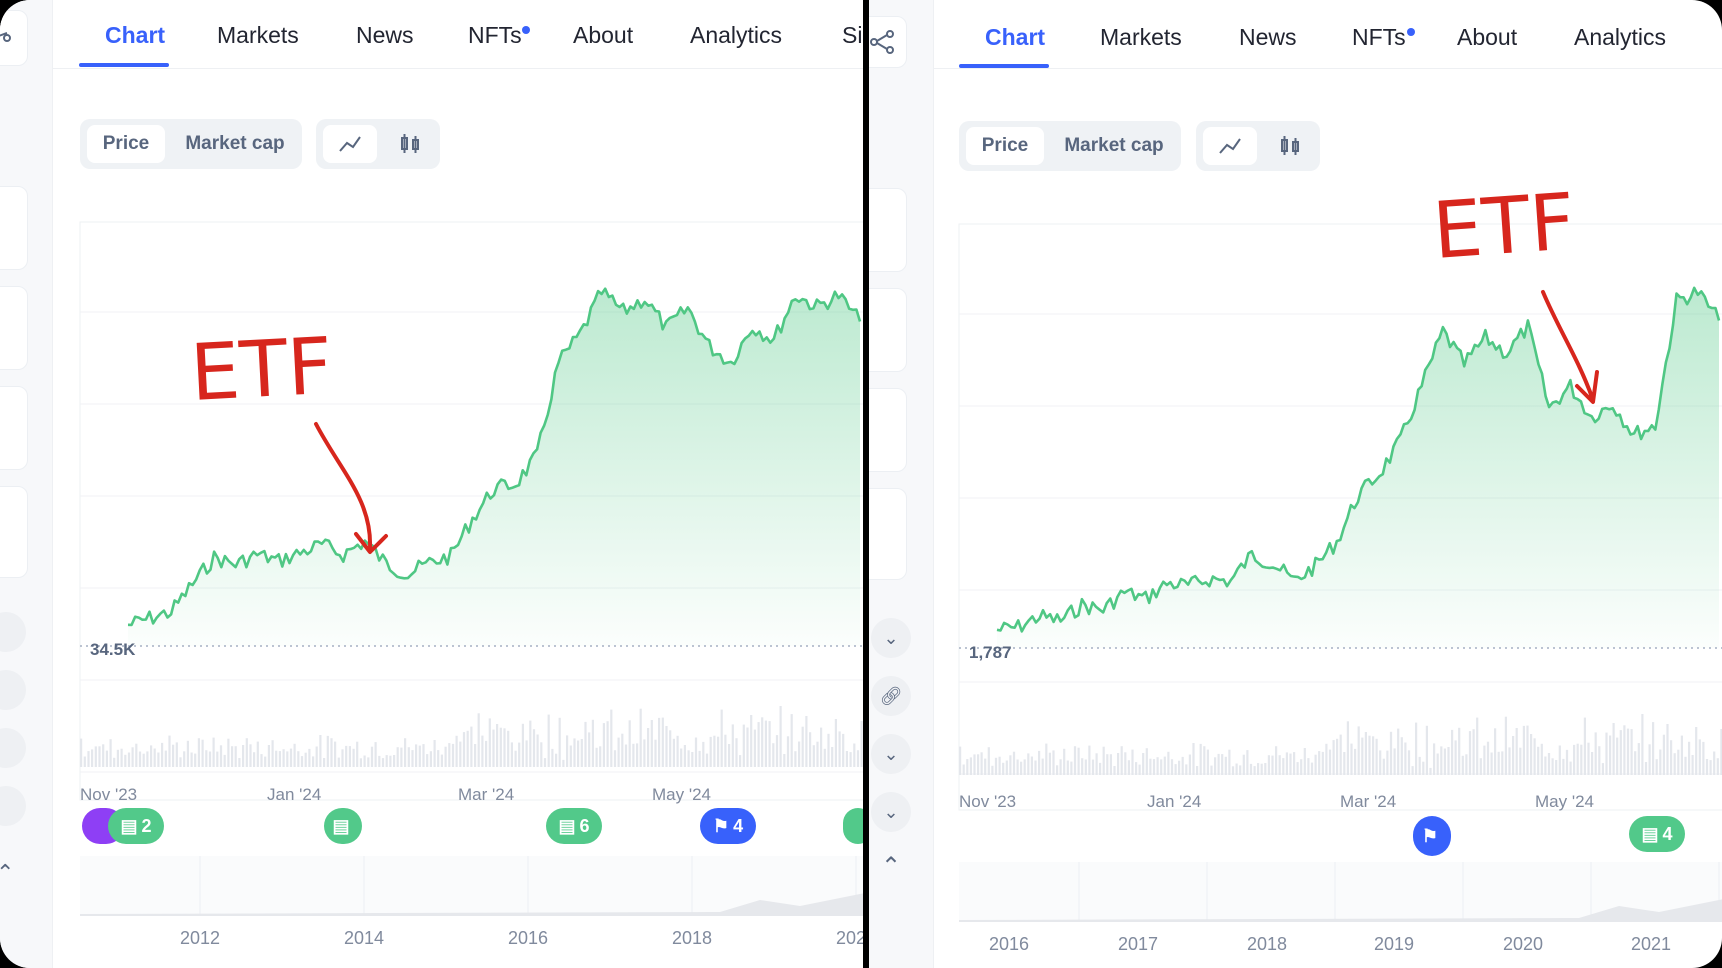  I want to click on date-tick: Nov '23, so click(988, 801).